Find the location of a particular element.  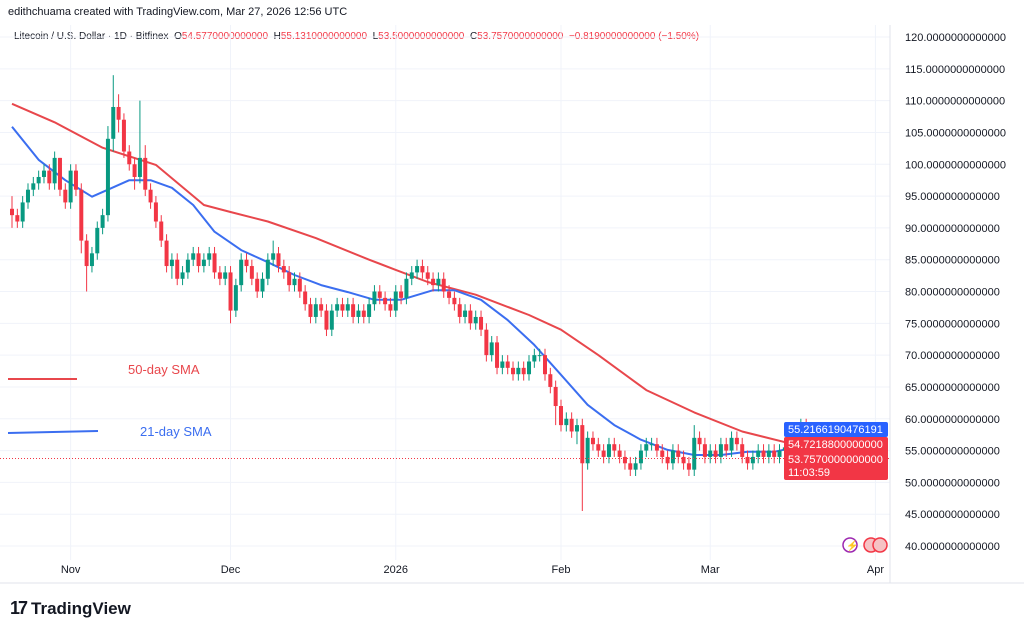

y-tick-label: 110.0000000000000 is located at coordinates (955, 102).